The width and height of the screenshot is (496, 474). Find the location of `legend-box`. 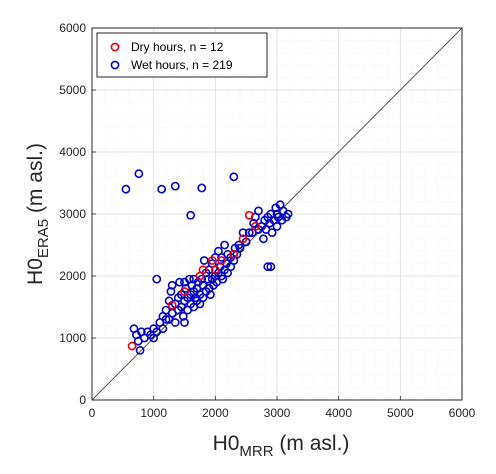

legend-box is located at coordinates (182, 55).